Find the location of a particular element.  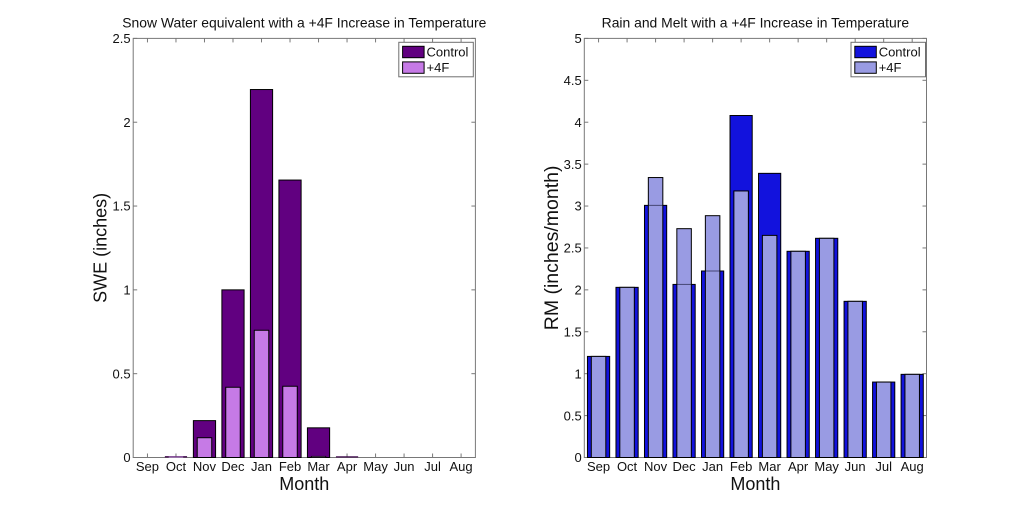

svg-text: 5 is located at coordinates (577, 38).